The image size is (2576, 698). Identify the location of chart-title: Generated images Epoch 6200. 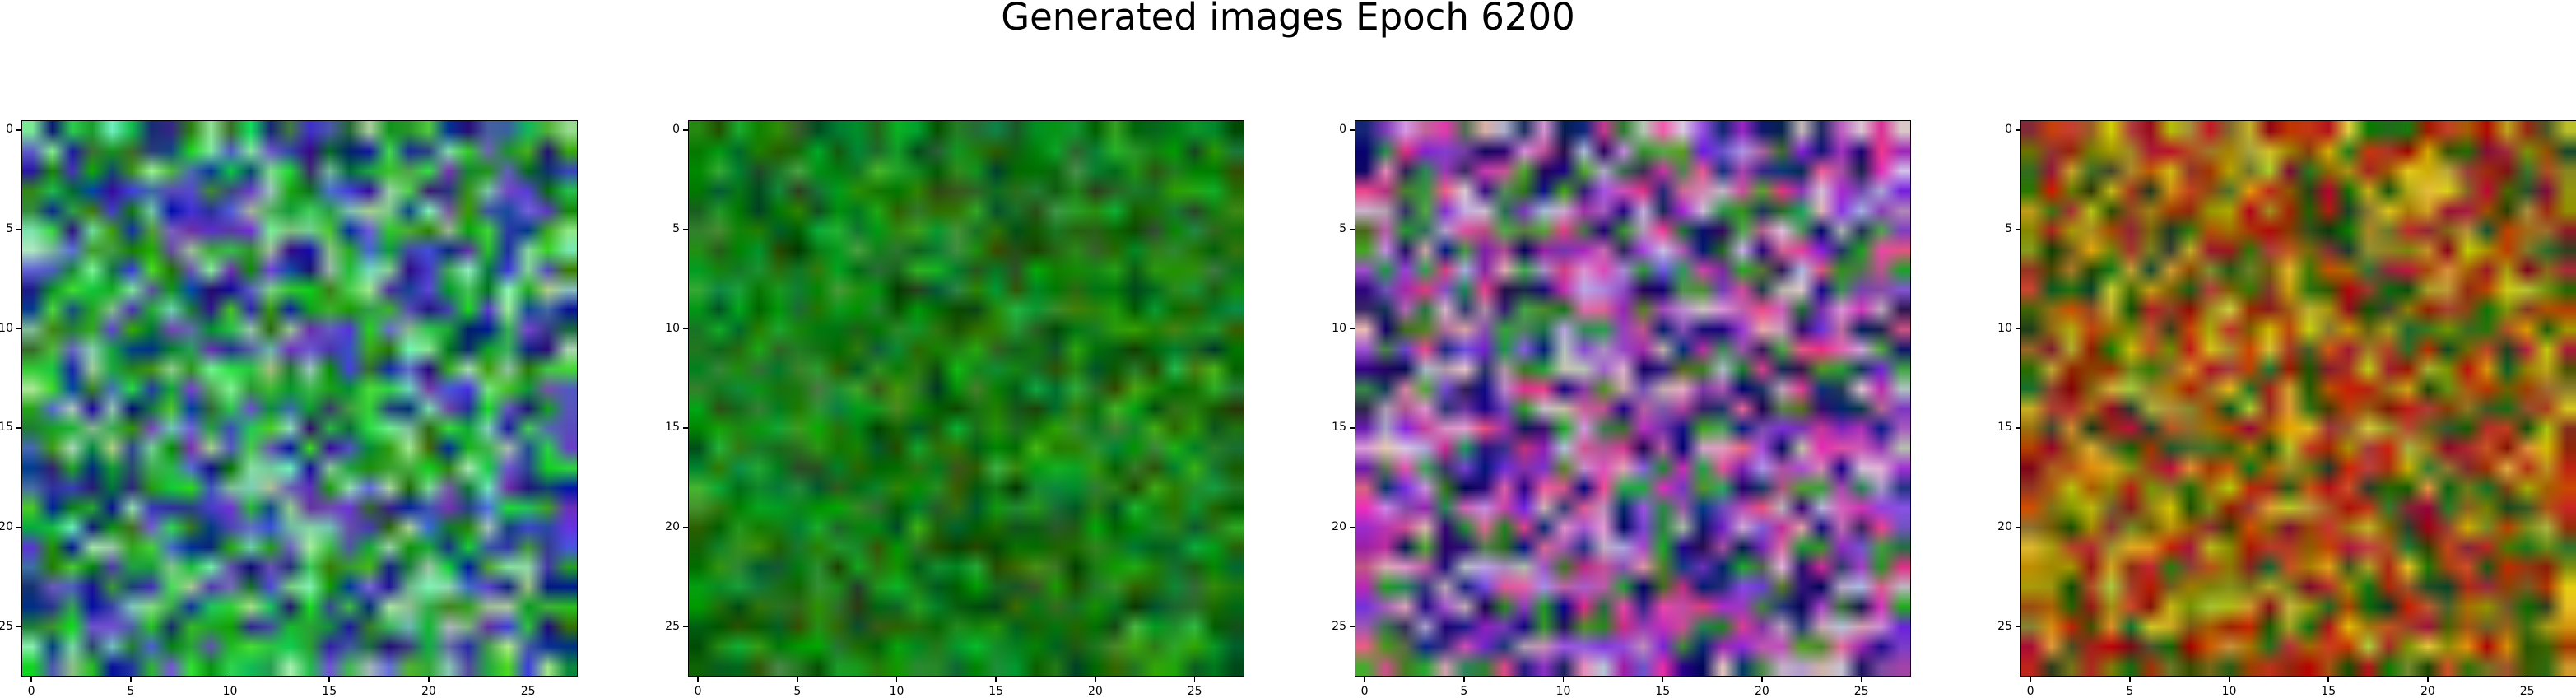
(1288, 19).